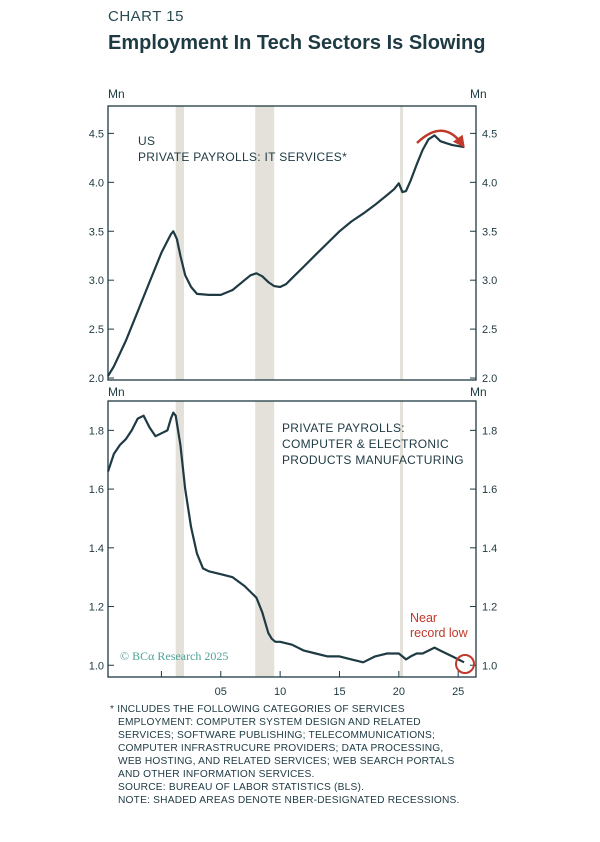 The width and height of the screenshot is (600, 842). Describe the element at coordinates (489, 232) in the screenshot. I see `y-tick-label-right: 3.5` at that location.